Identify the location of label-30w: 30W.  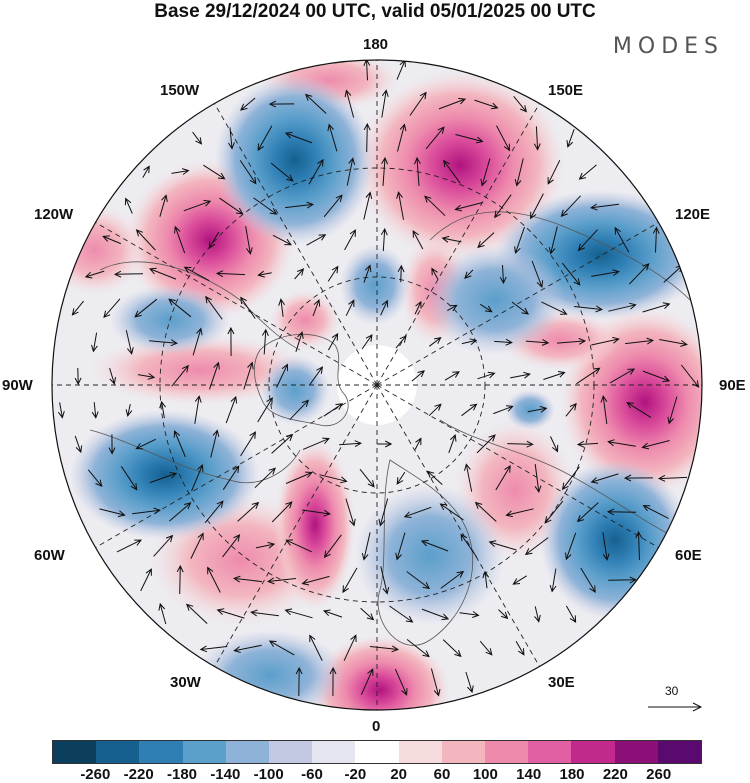
(185, 682).